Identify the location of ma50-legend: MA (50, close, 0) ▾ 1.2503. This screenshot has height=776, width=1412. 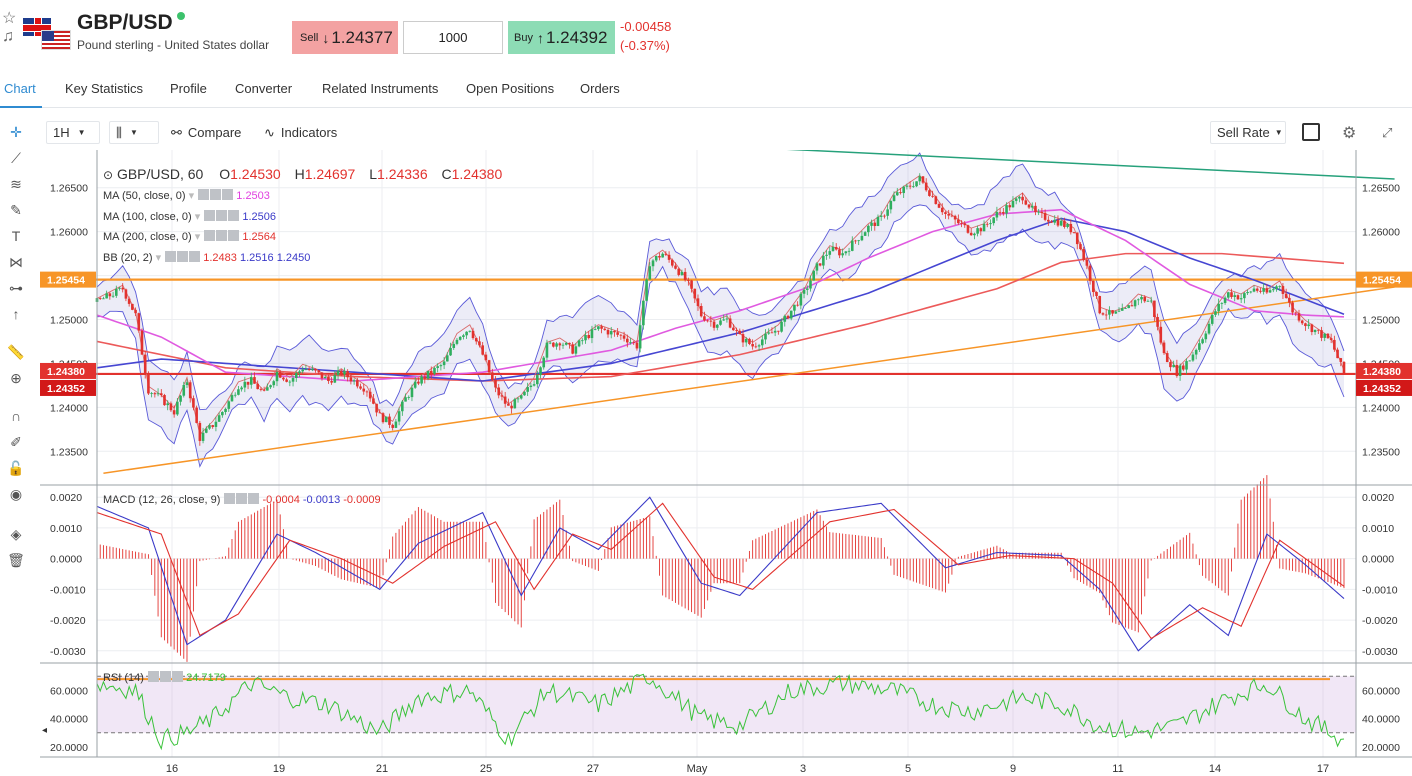
(186, 195).